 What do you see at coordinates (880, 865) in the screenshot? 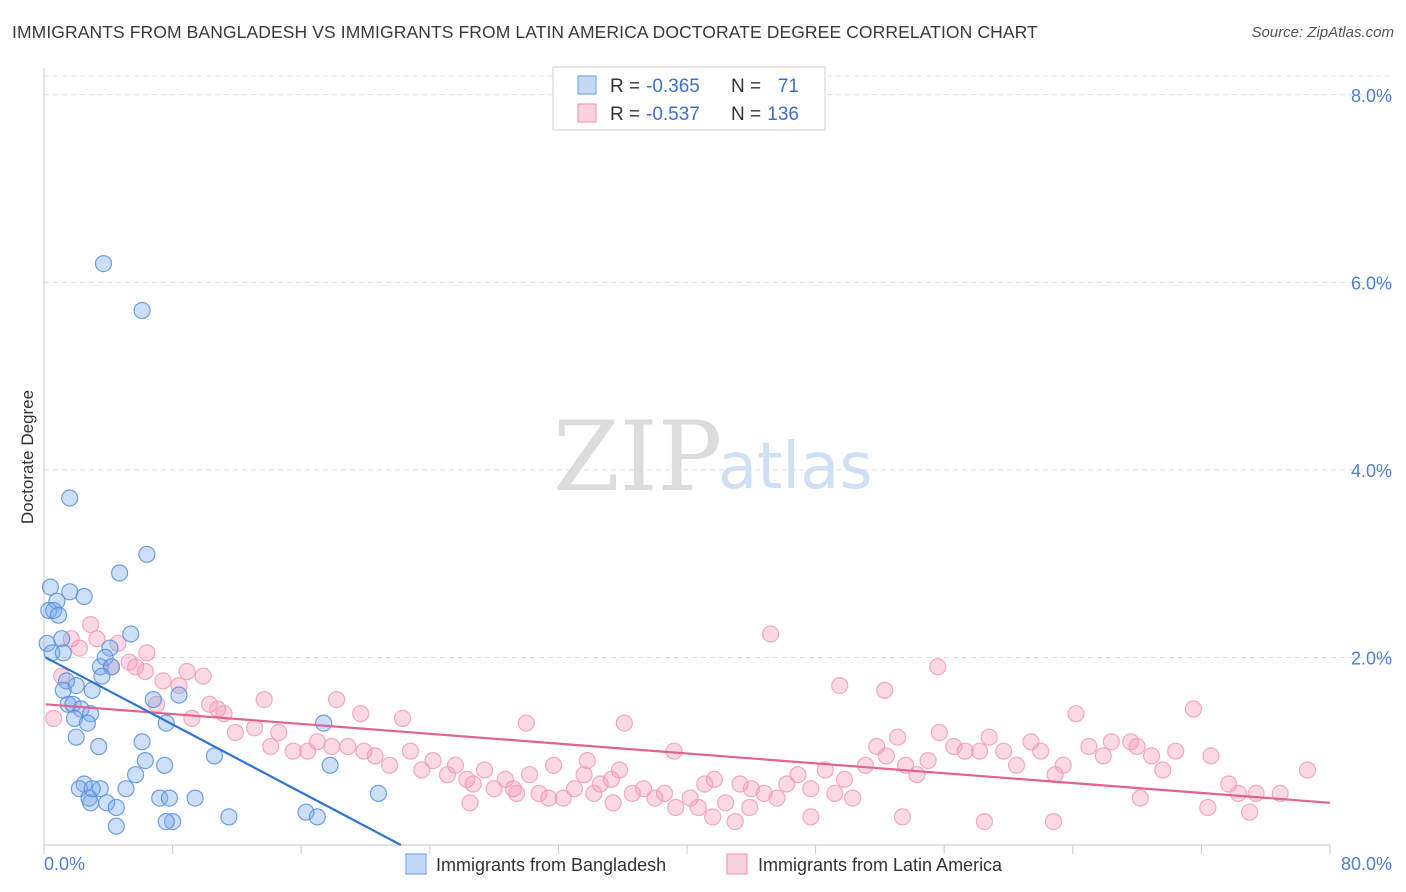
I see `bottom-legend-label-latin-america: Immigrants from Latin America` at bounding box center [880, 865].